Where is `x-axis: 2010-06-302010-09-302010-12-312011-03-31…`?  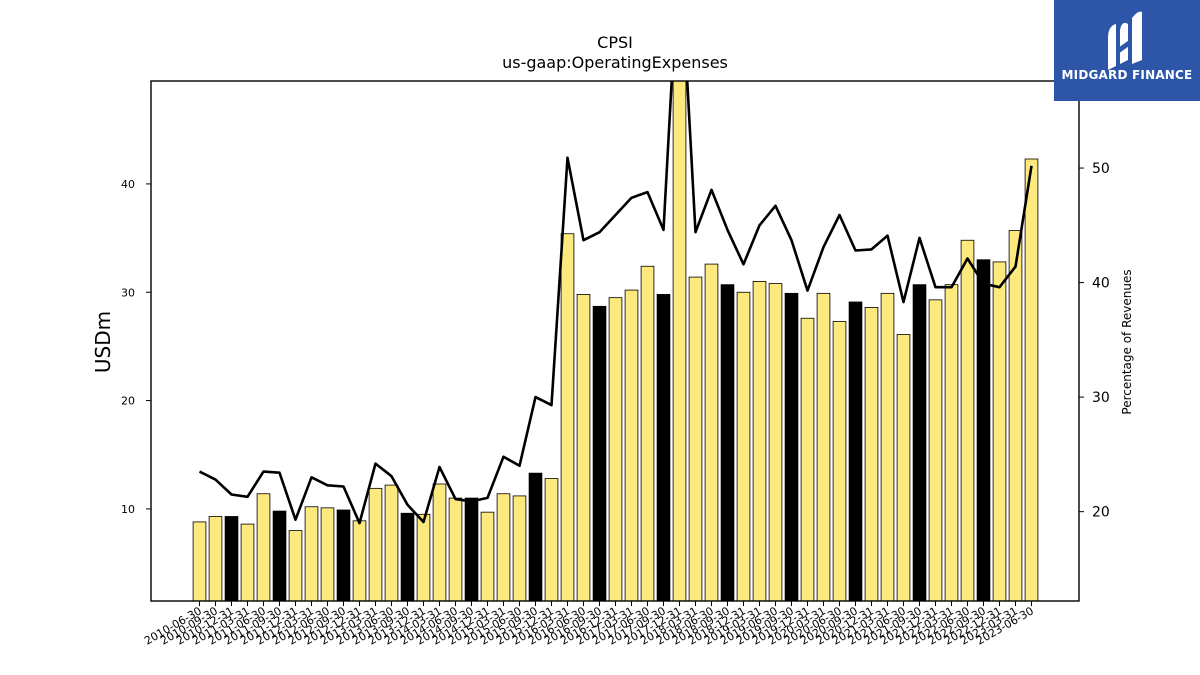 x-axis: 2010-06-302010-09-302010-12-312011-03-31… is located at coordinates (589, 624).